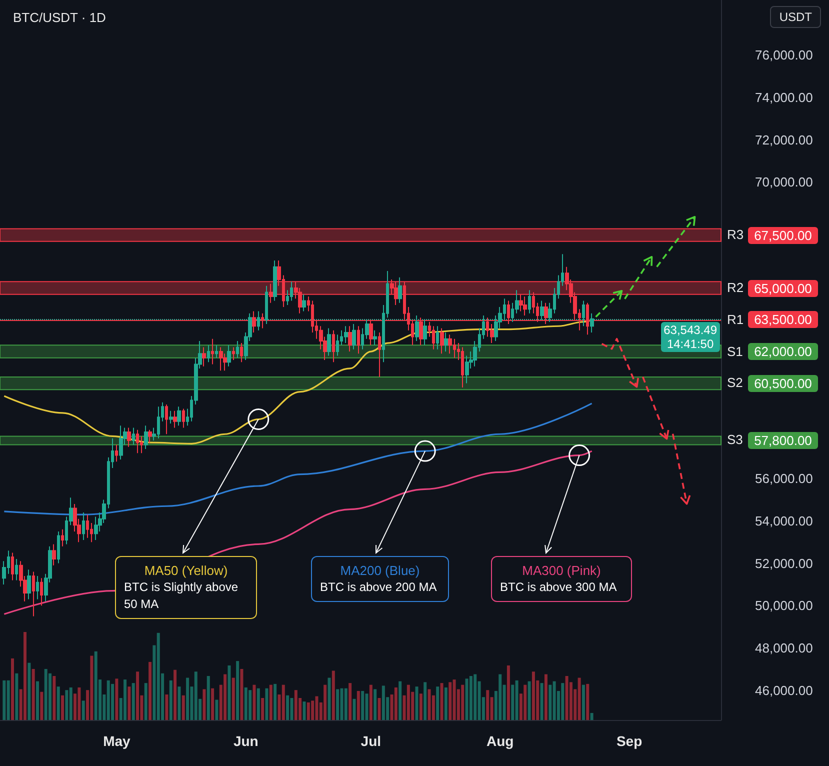  What do you see at coordinates (784, 182) in the screenshot?
I see `y-tick-label: 70,000.00` at bounding box center [784, 182].